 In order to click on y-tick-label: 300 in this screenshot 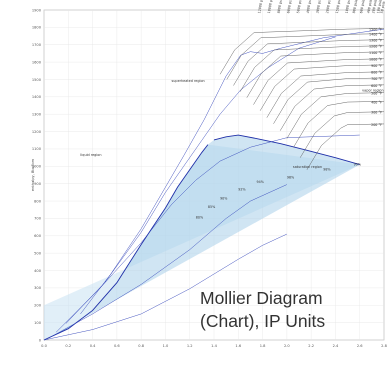, I will do `click(38, 288)`.